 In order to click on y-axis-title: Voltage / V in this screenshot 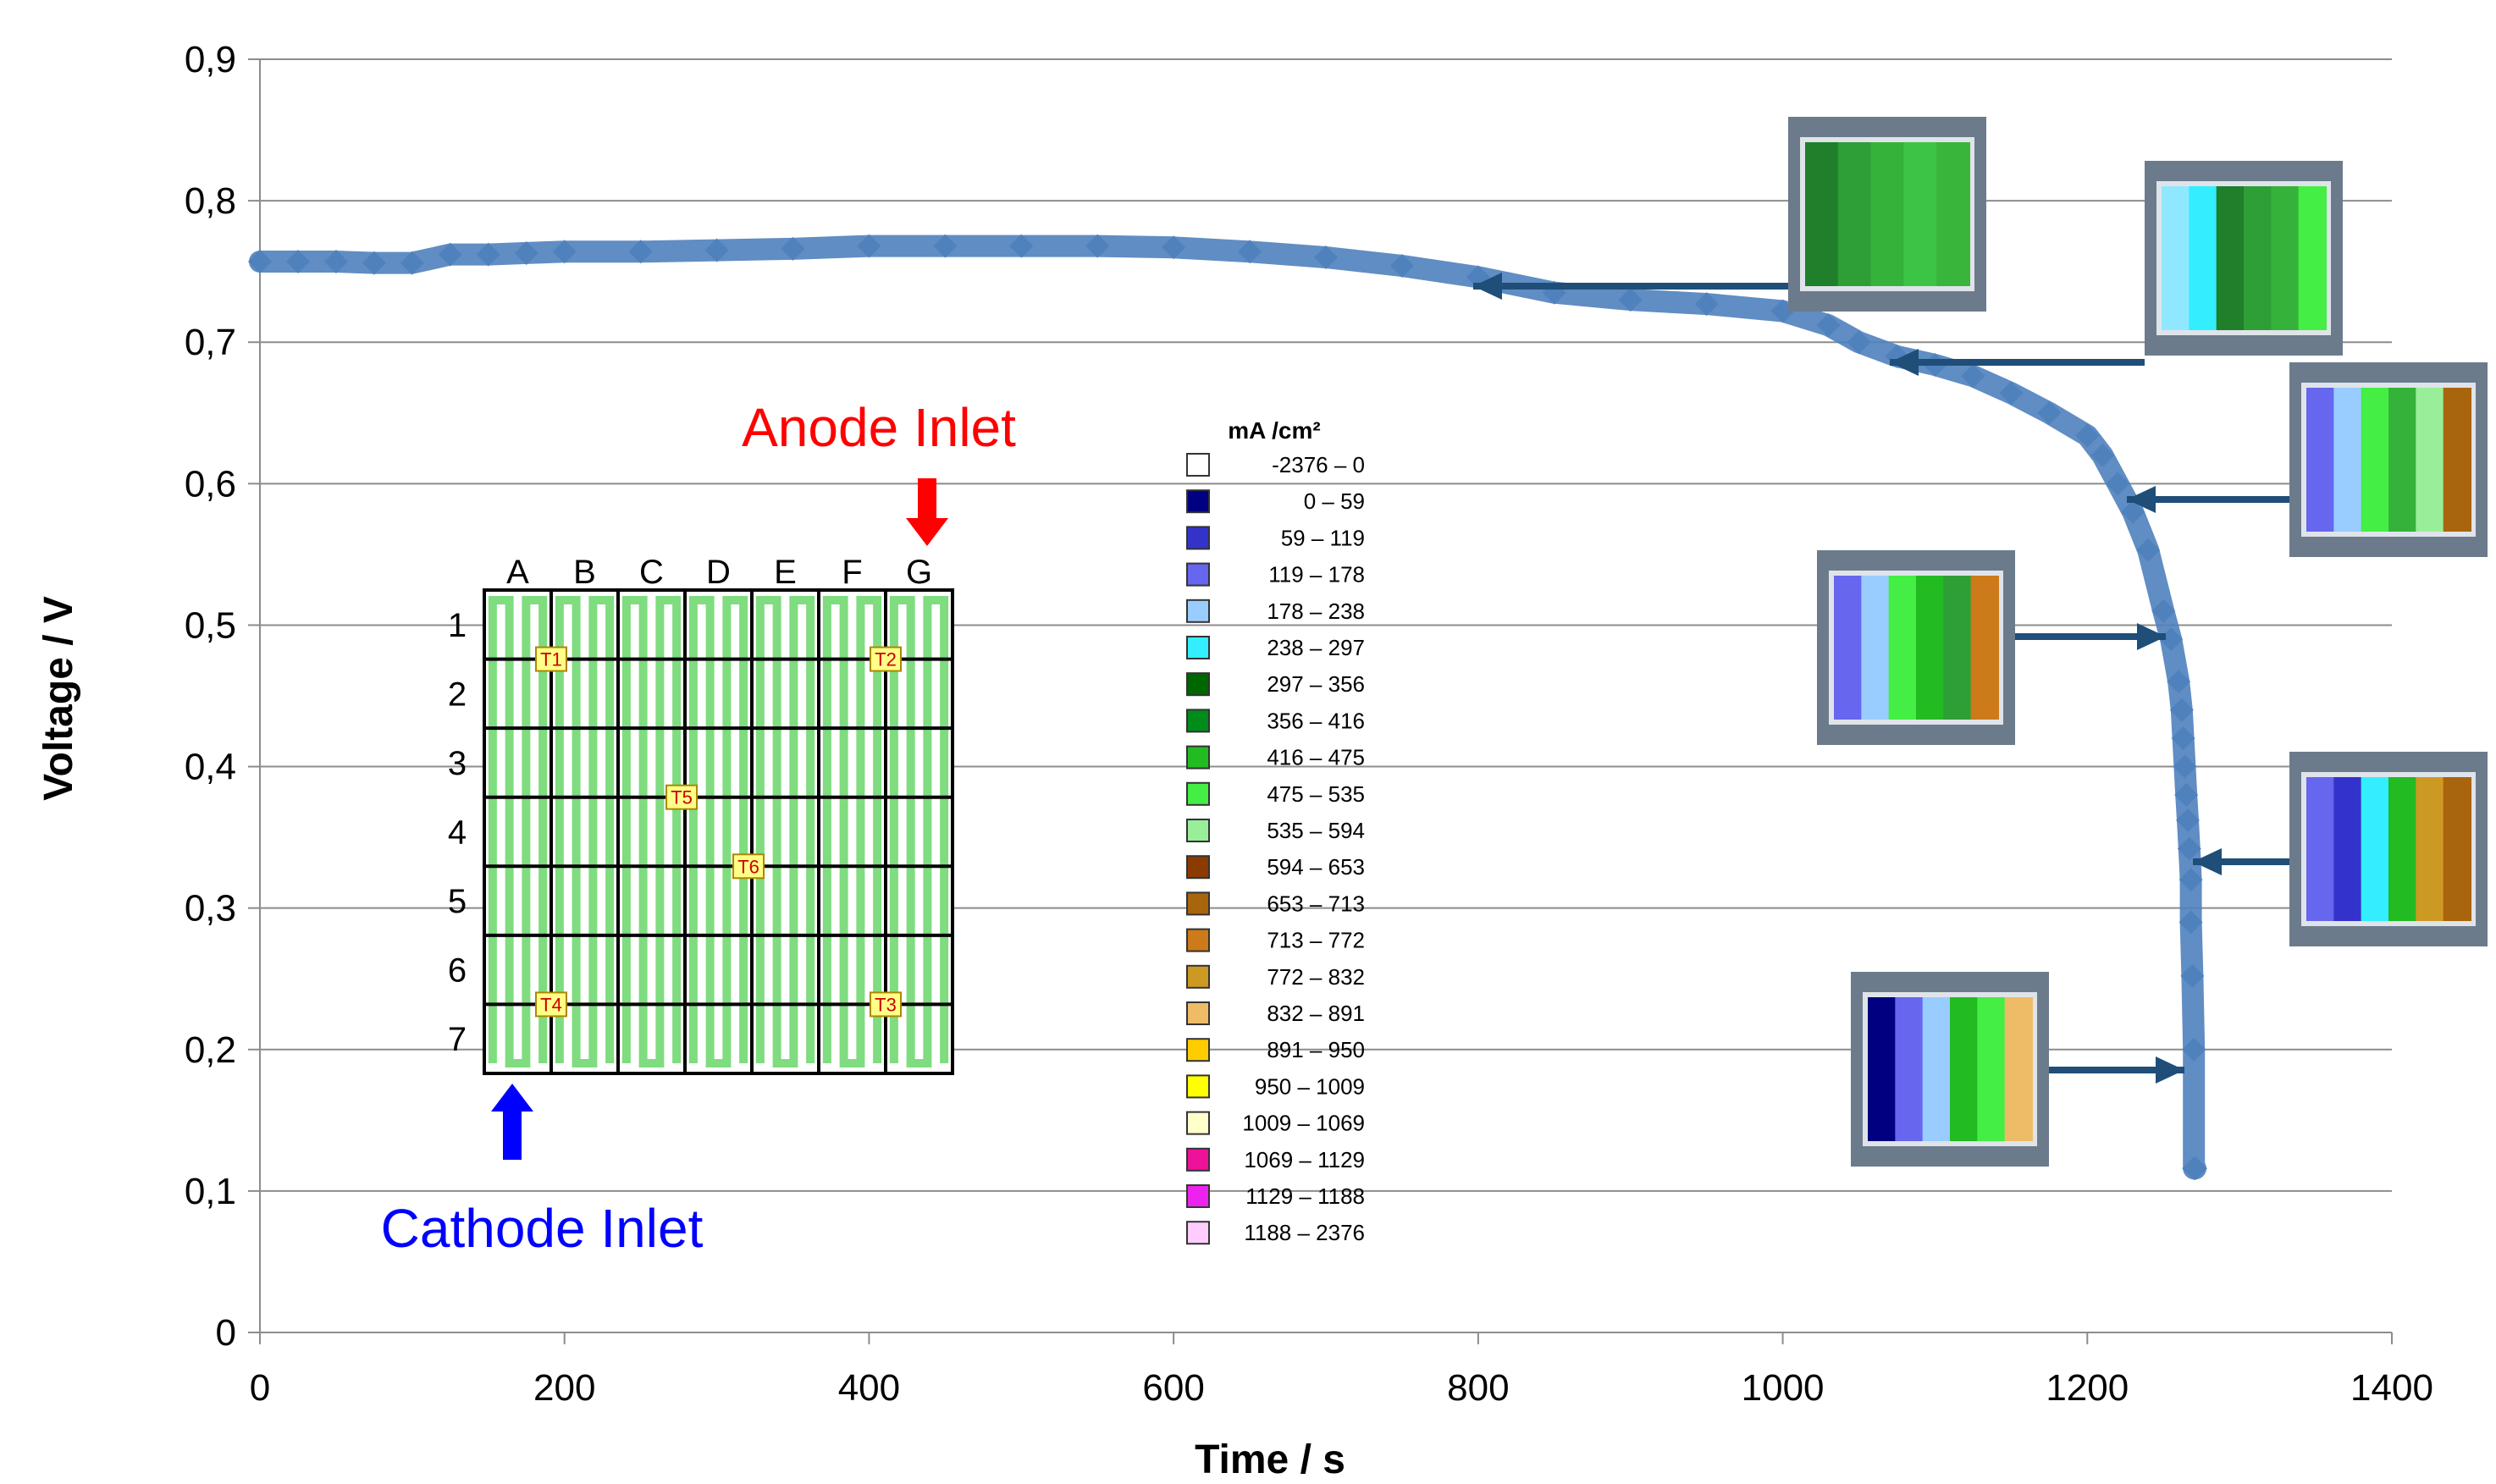, I will do `click(58, 698)`.